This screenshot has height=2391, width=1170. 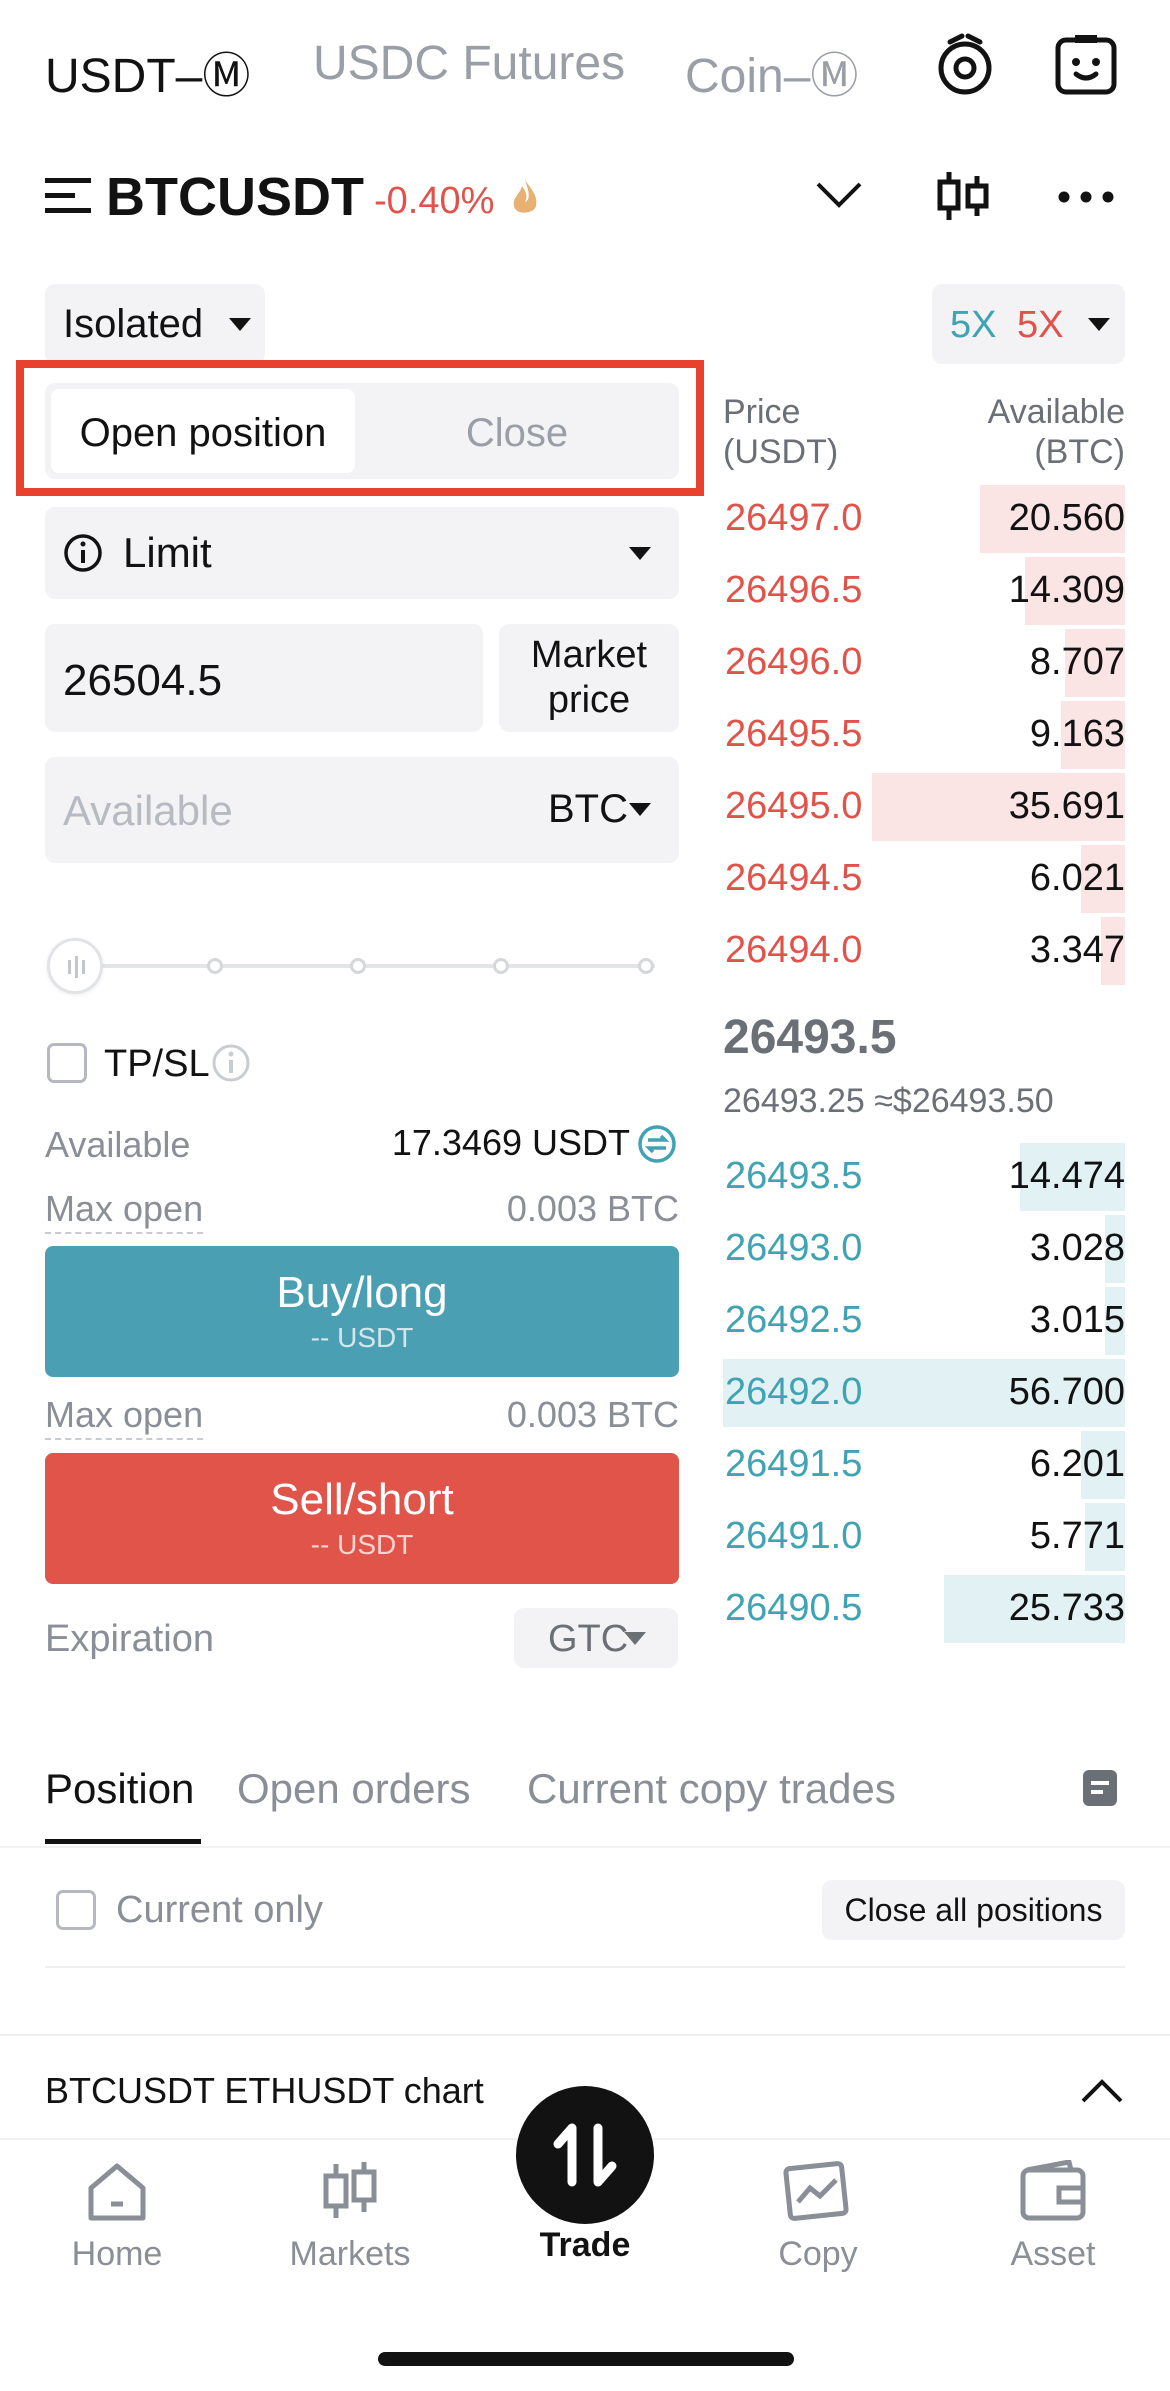 What do you see at coordinates (924, 1395) in the screenshot?
I see `bid-row: 26492.0 56.700` at bounding box center [924, 1395].